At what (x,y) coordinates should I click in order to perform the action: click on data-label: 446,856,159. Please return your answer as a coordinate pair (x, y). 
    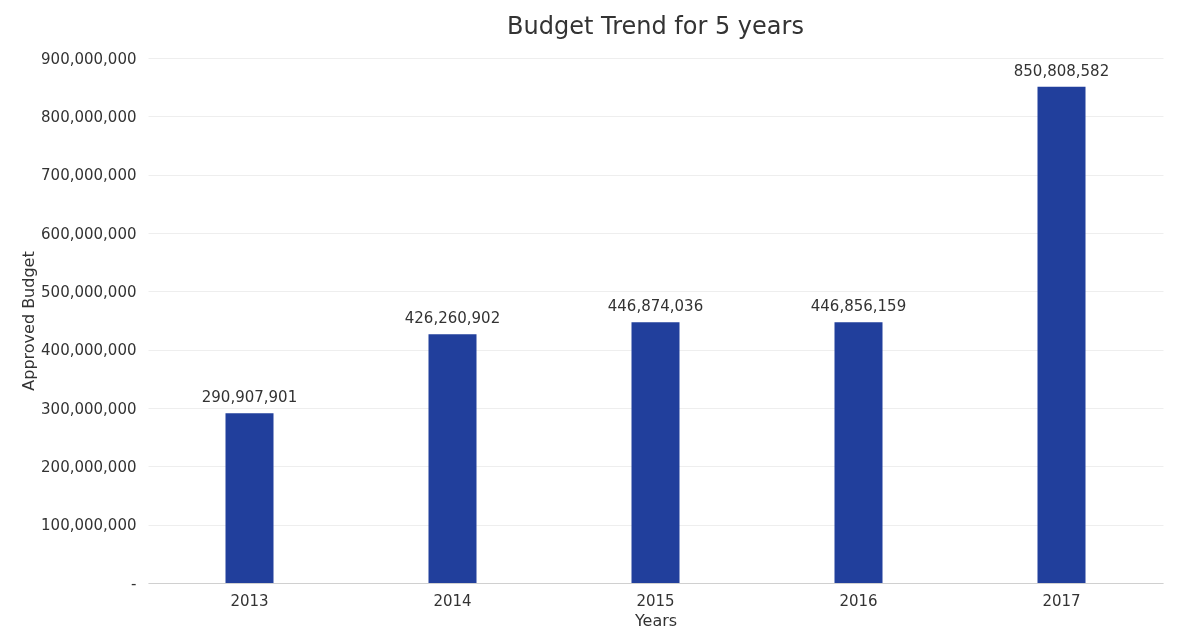
    Looking at the image, I should click on (858, 306).